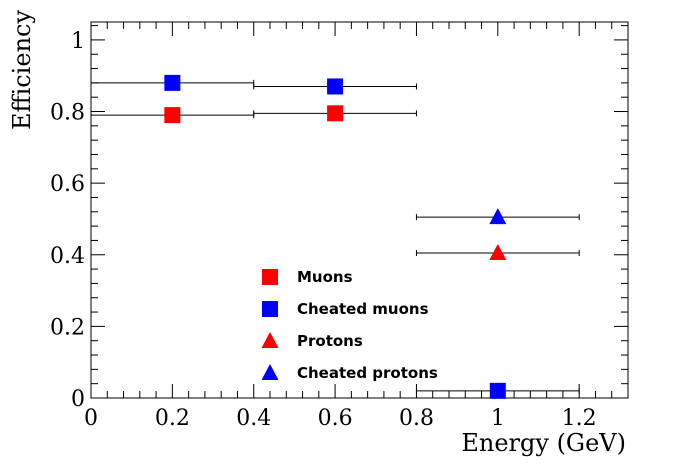 The height and width of the screenshot is (475, 698). I want to click on x-tick-label: 0.6, so click(335, 418).